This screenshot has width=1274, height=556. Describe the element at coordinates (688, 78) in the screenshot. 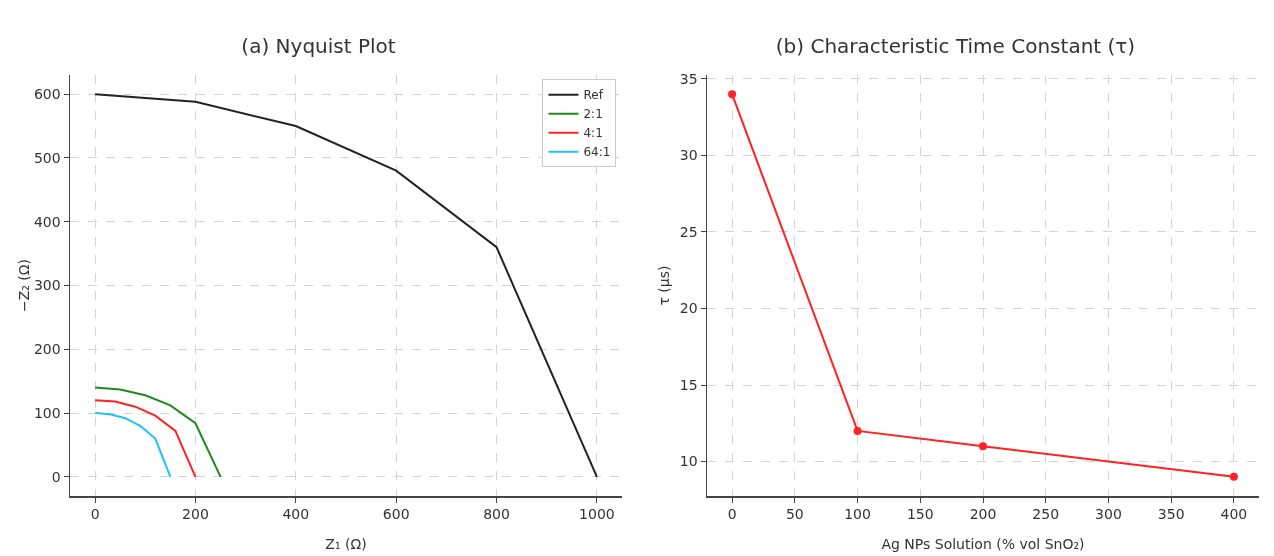

I see `y-tick-label: 35` at that location.